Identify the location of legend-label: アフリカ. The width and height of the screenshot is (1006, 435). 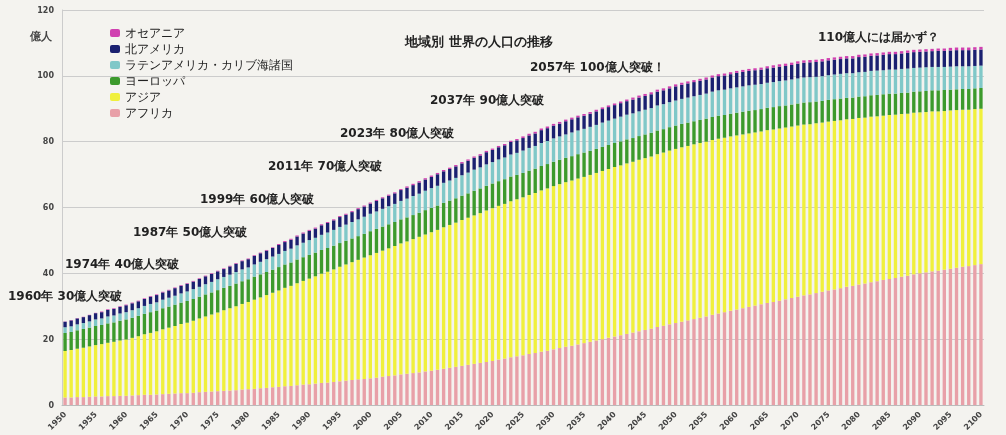
(149, 113).